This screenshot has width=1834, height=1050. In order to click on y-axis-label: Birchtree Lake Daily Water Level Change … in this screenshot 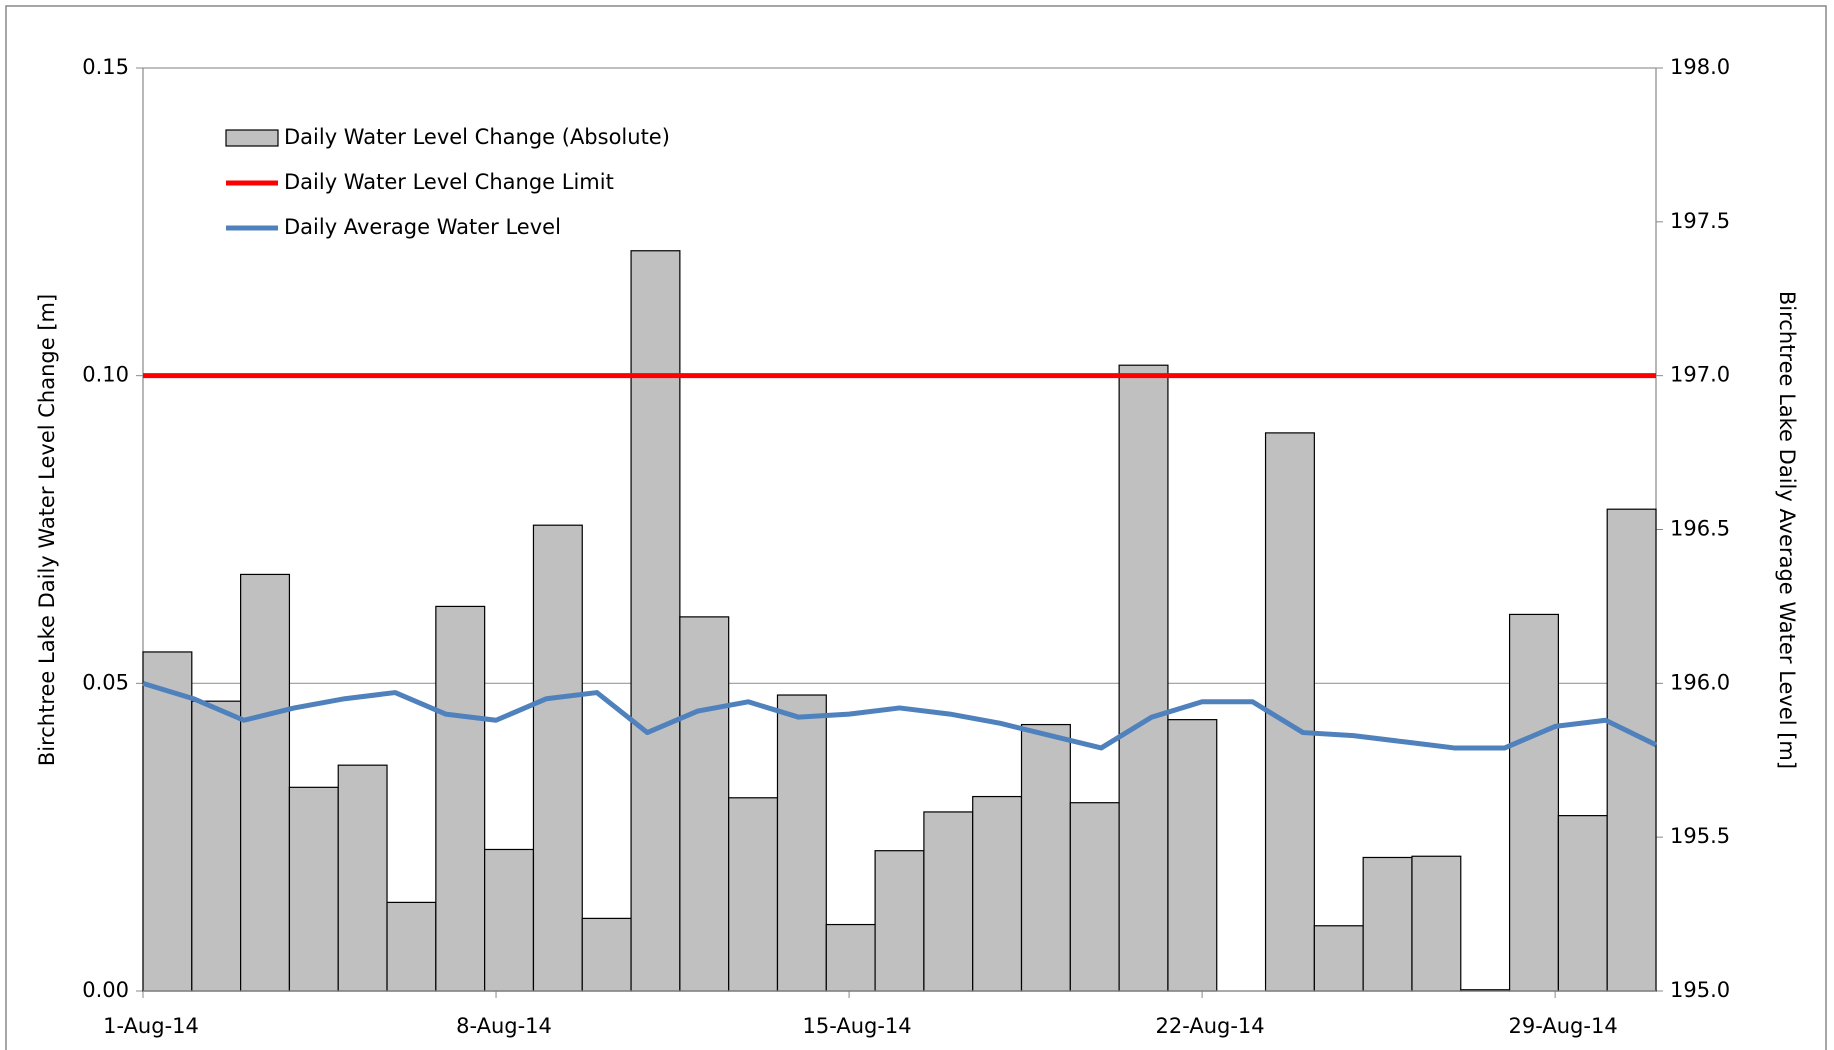, I will do `click(47, 530)`.